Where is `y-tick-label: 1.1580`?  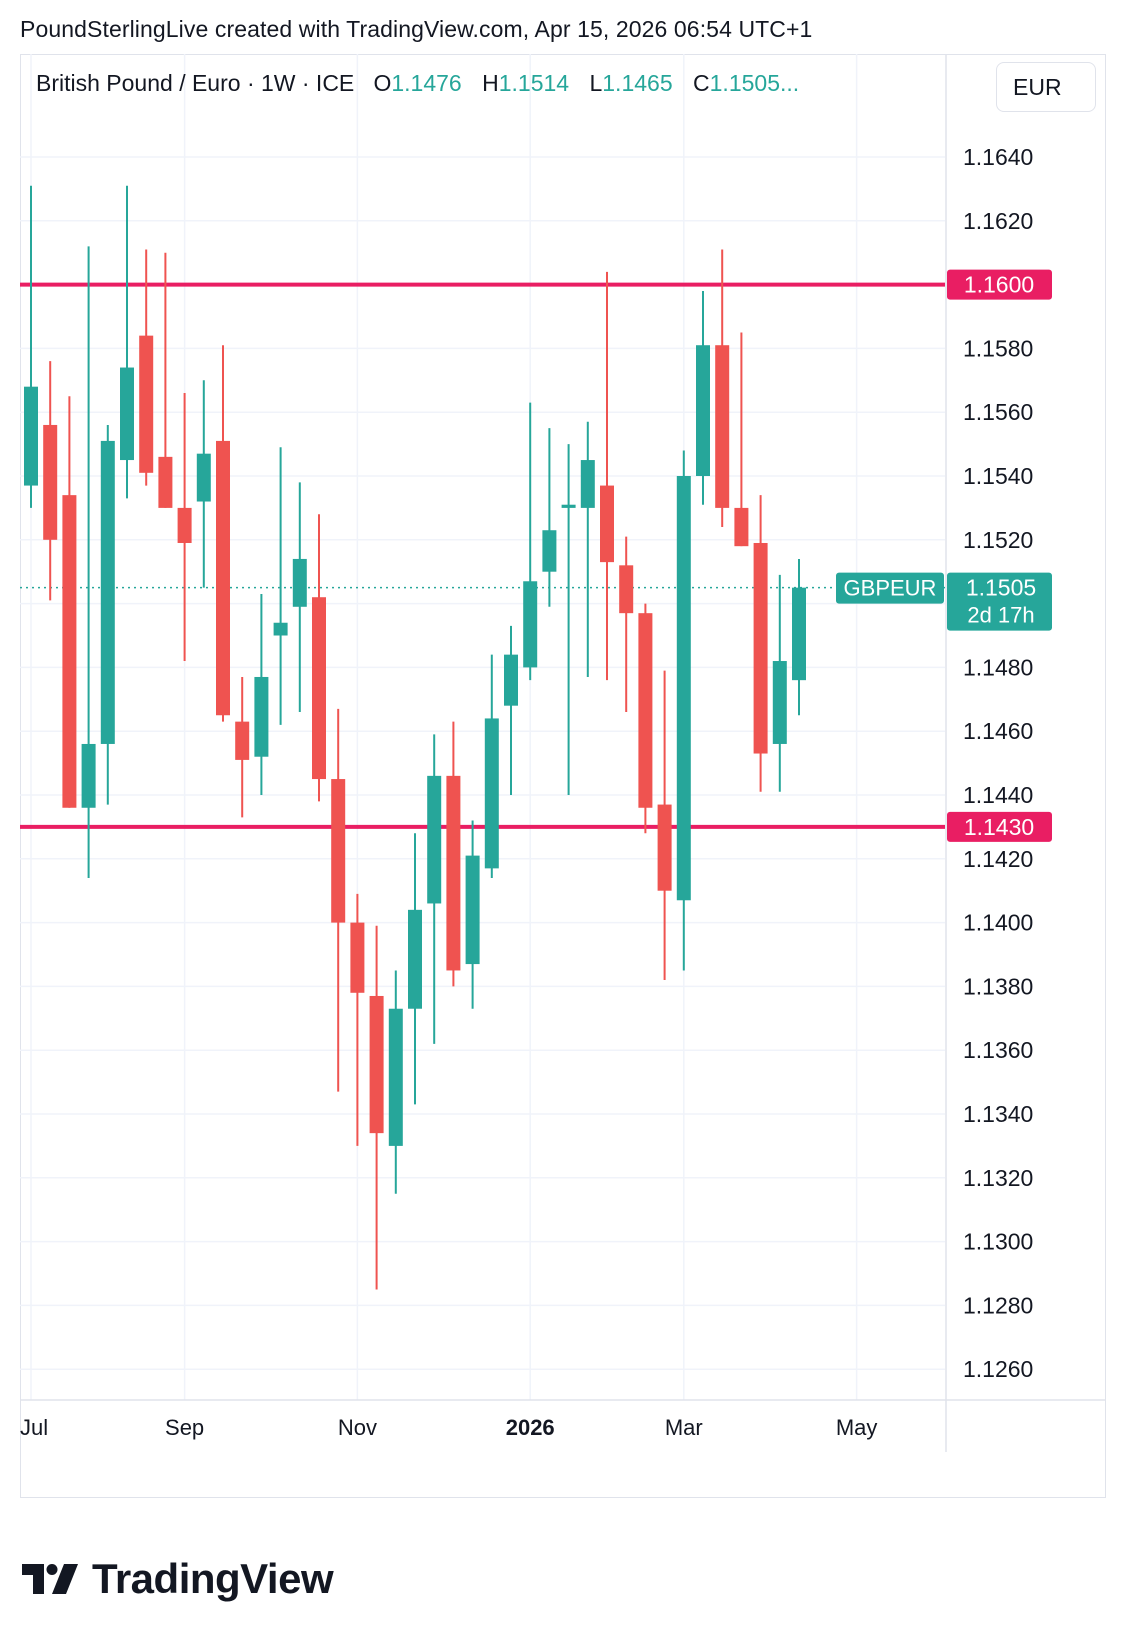 y-tick-label: 1.1580 is located at coordinates (998, 348).